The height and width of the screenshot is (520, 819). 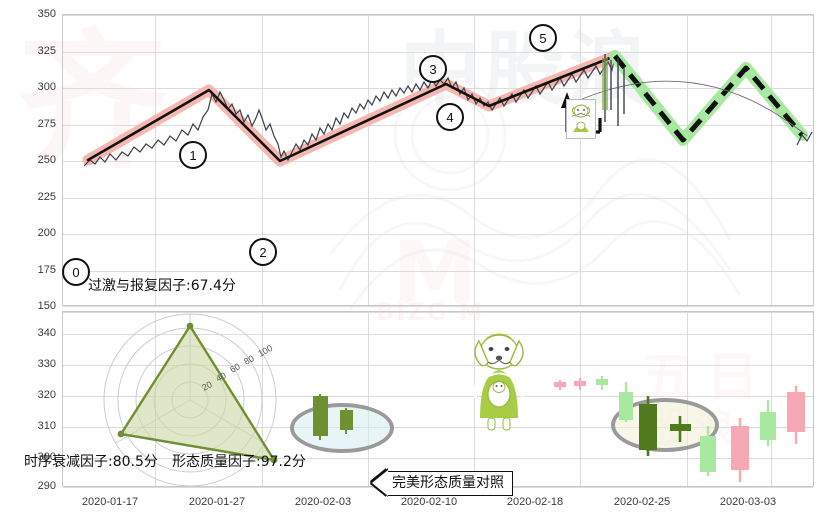 I want to click on y-tick-top: 350, so click(x=46, y=14).